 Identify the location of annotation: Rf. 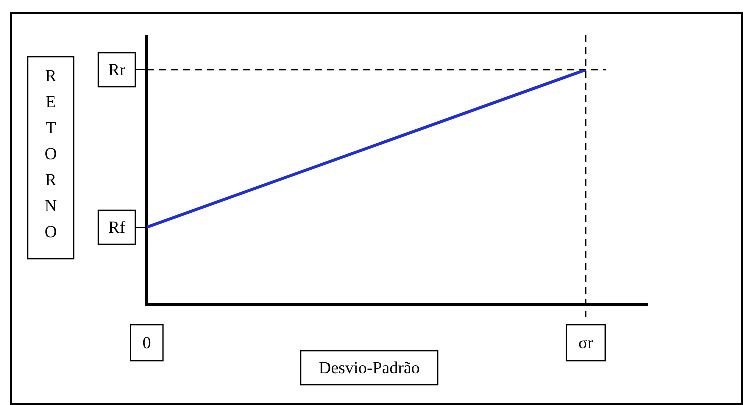
(117, 227).